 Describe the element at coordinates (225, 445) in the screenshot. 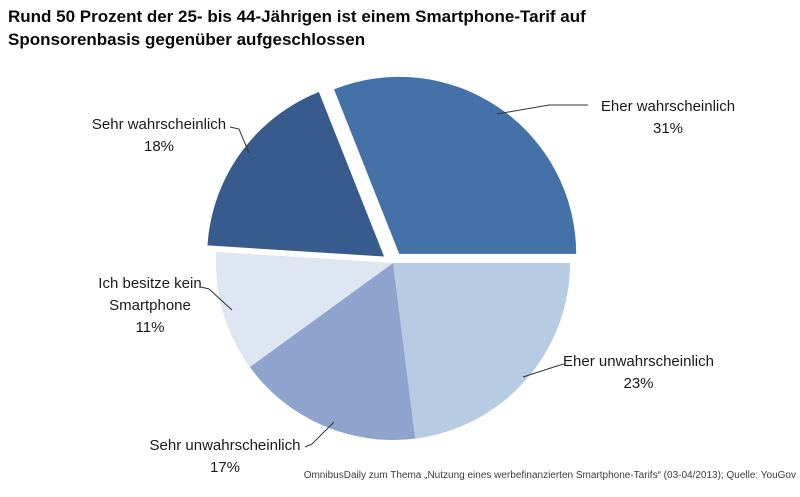

I see `slice-label-text: Sehr unwahrscheinlich` at that location.